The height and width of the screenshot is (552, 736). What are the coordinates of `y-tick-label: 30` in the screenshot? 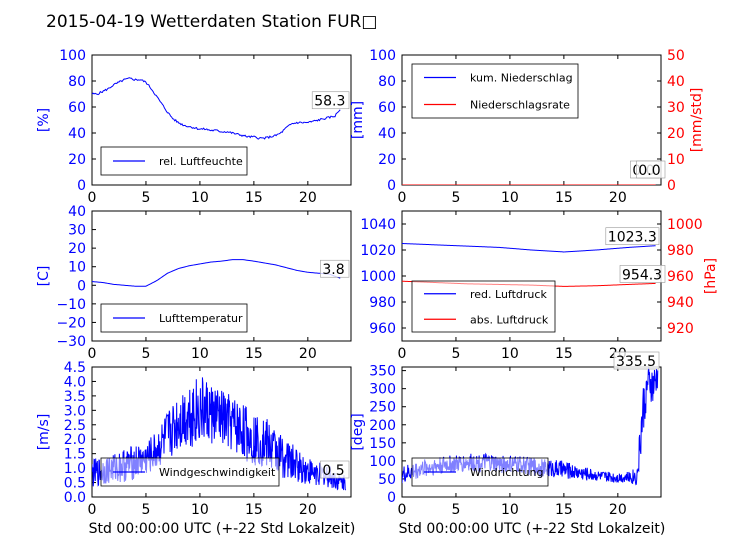 It's located at (77, 231).